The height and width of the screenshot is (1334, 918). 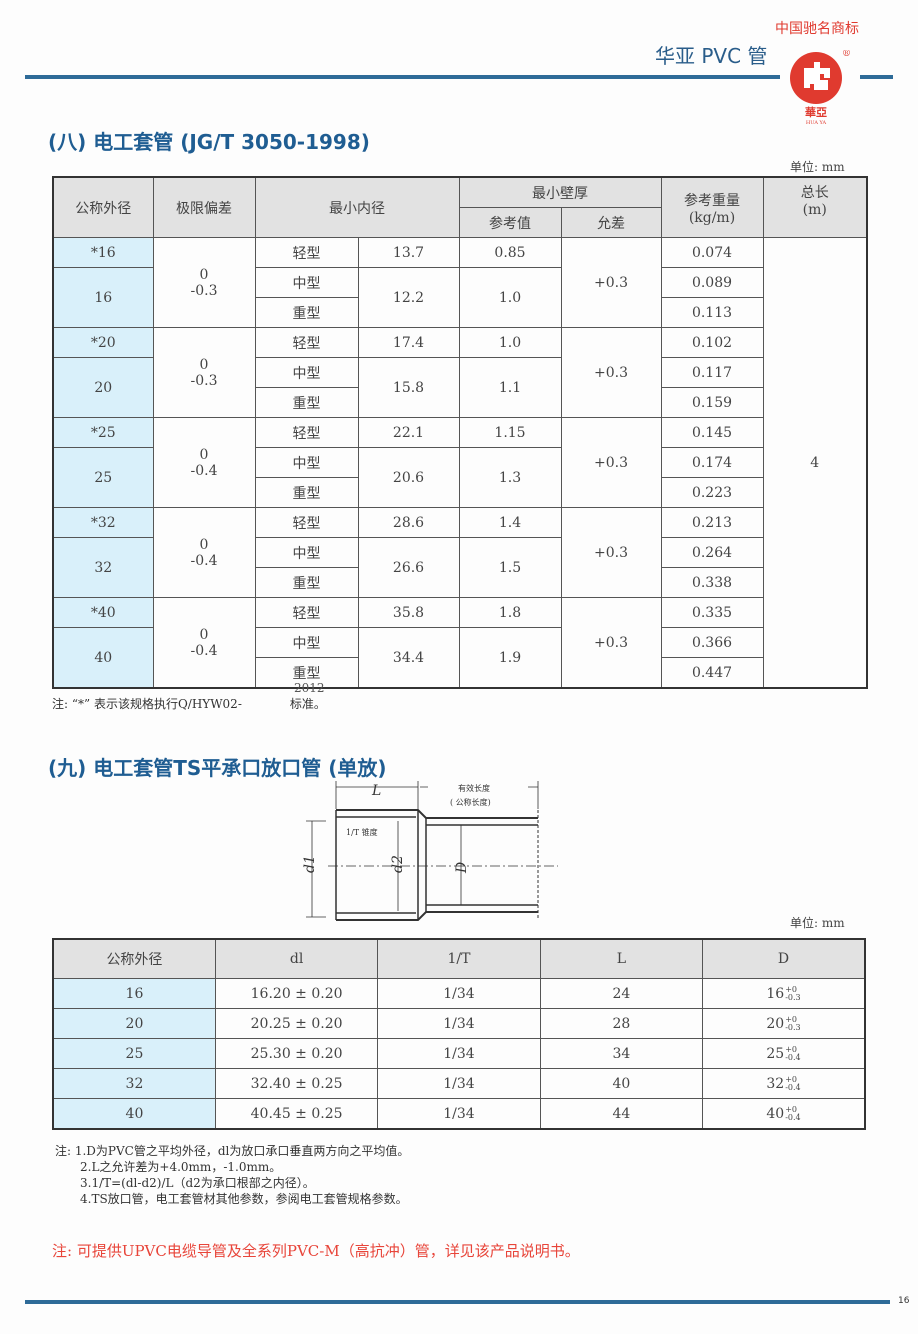 I want to click on dl: 40.45 ± 0.25, so click(x=296, y=1114).